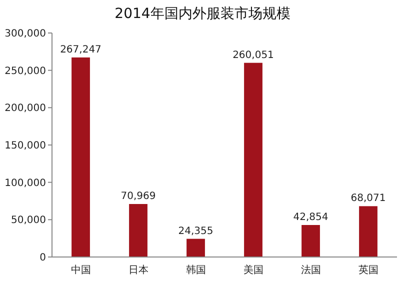  What do you see at coordinates (138, 196) in the screenshot?
I see `data-label: 70,969` at bounding box center [138, 196].